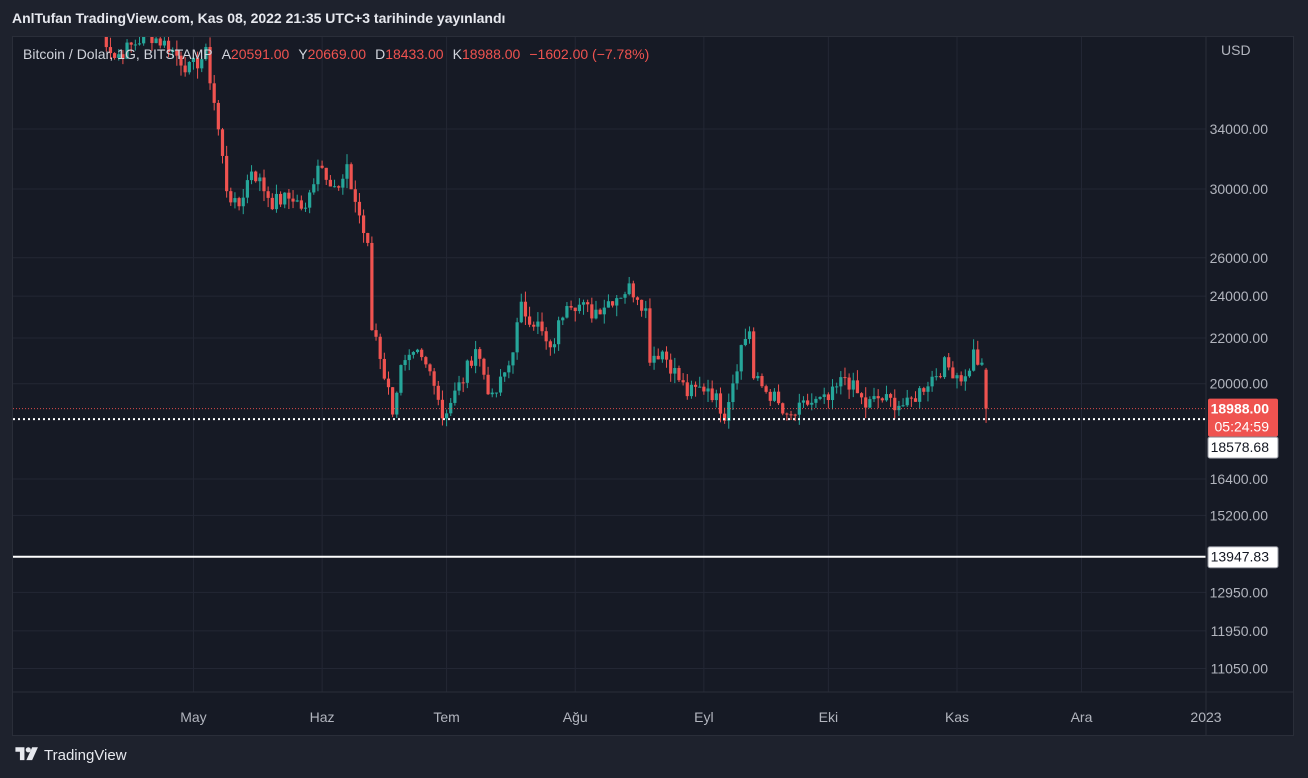  What do you see at coordinates (118, 54) in the screenshot?
I see `symbol-label: Bitcoin / Dolar, 1G, BITSTAMP` at bounding box center [118, 54].